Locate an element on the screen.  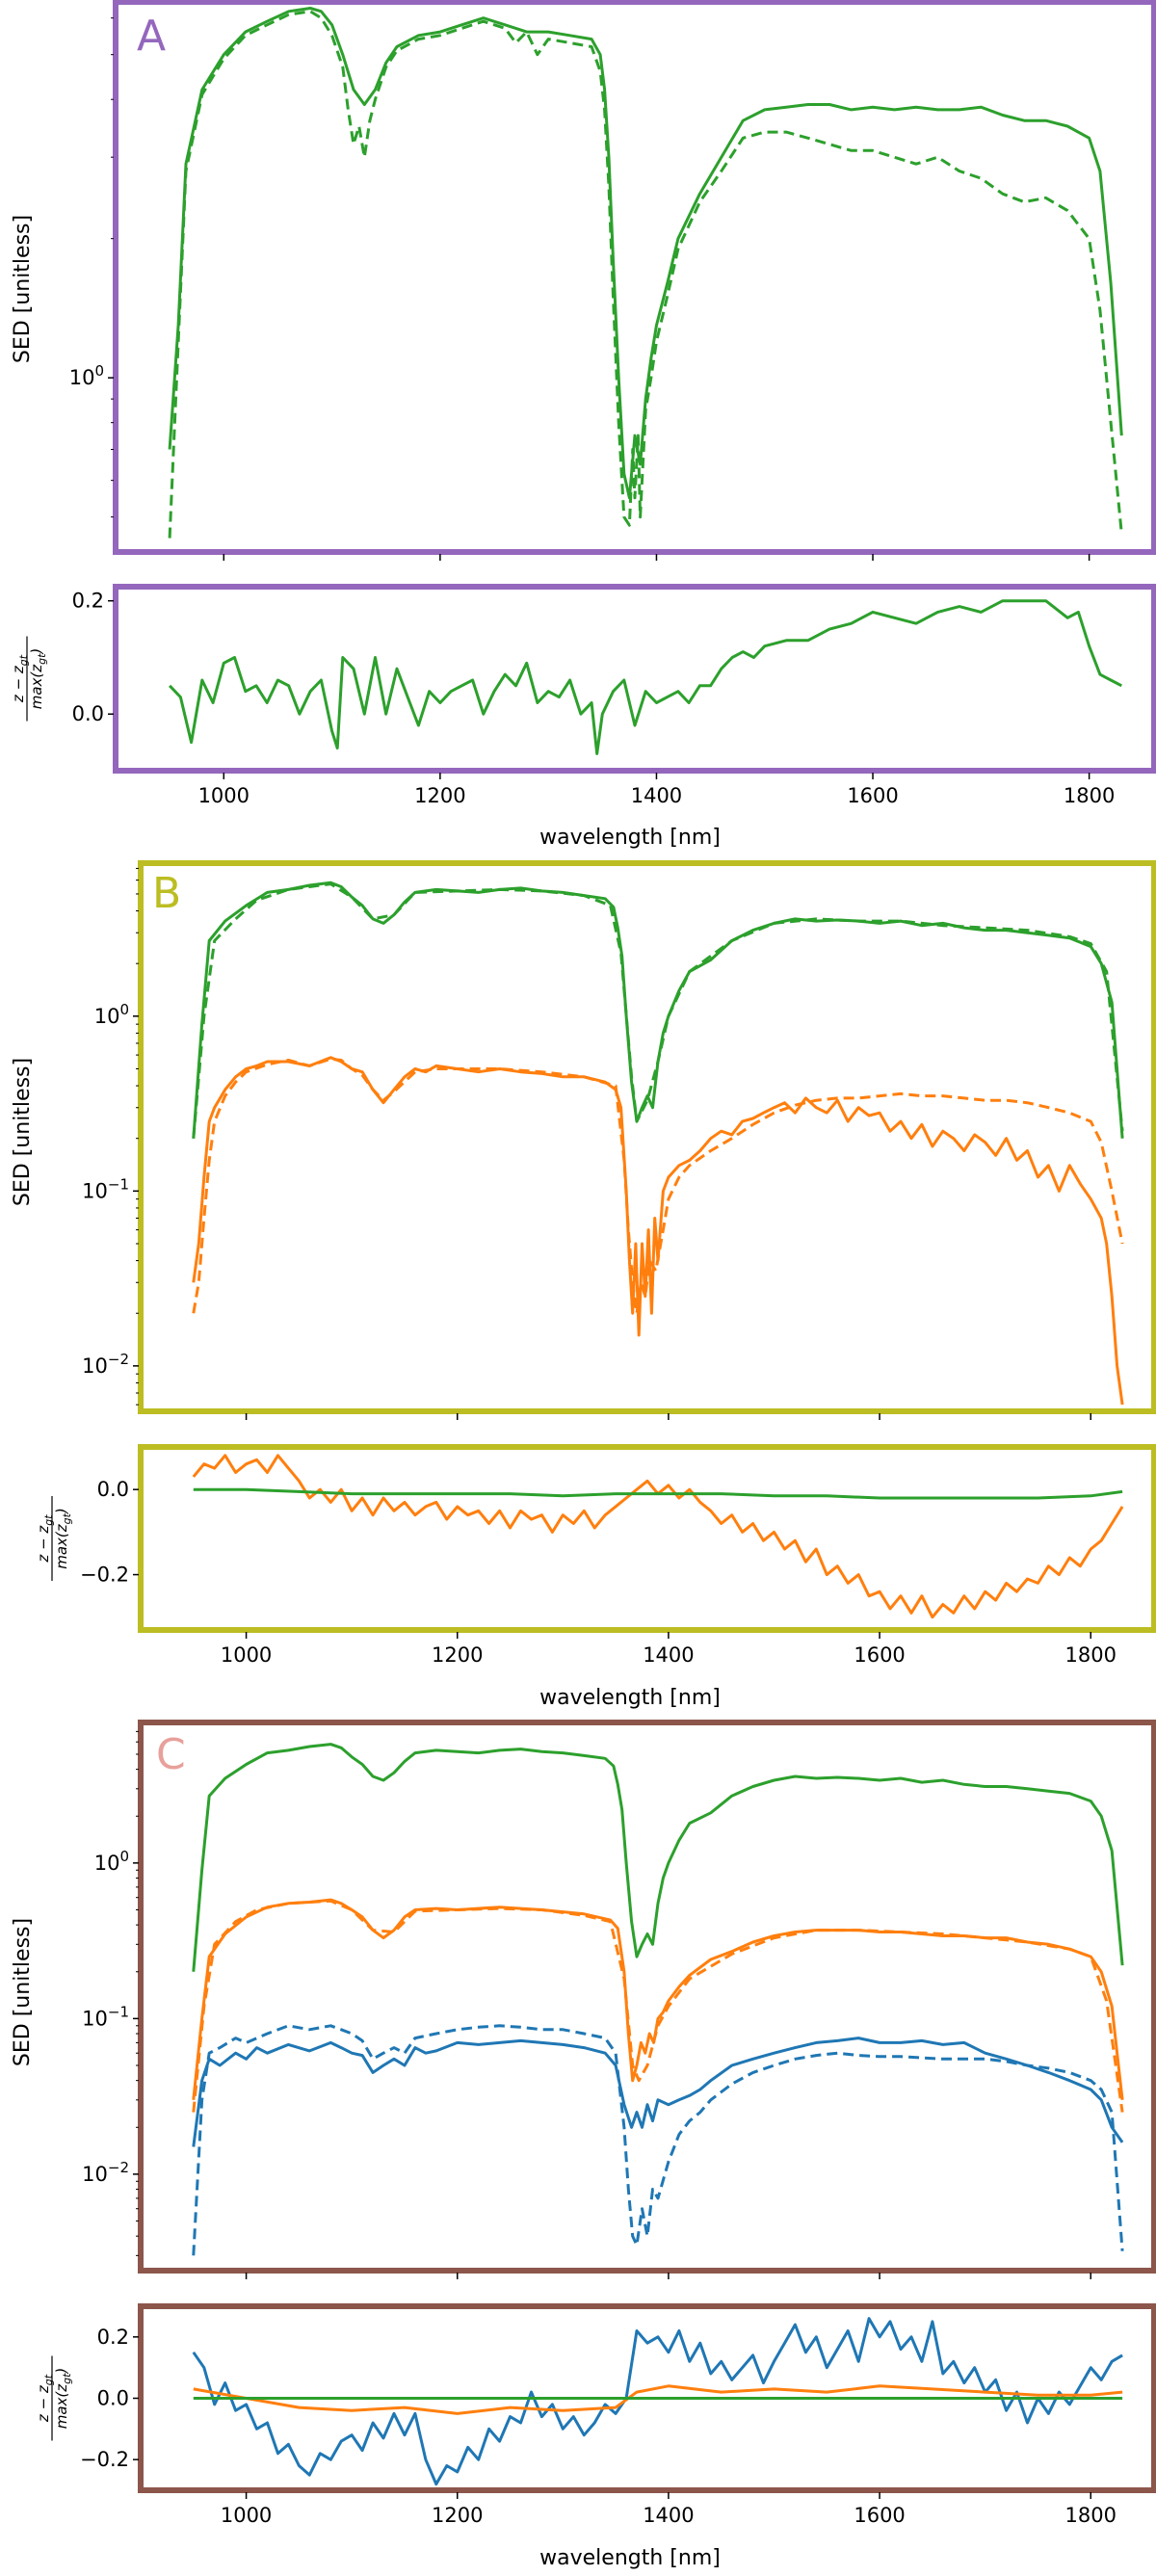
xtick-label-b-residual-1: 1000 is located at coordinates (246, 1655).